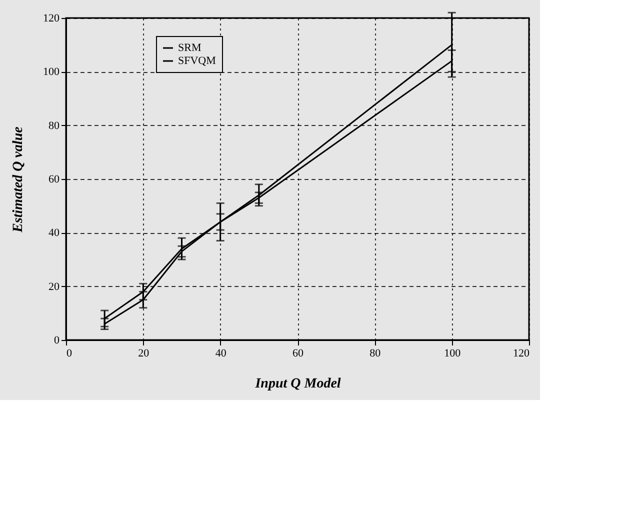 This screenshot has height=508, width=644. What do you see at coordinates (190, 48) in the screenshot?
I see `legend-label: SRM` at bounding box center [190, 48].